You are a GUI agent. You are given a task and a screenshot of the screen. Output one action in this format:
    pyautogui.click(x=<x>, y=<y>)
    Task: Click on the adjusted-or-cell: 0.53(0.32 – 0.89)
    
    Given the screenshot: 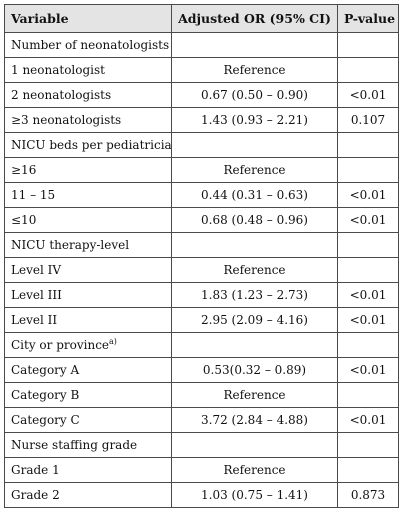 What is the action you would take?
    pyautogui.click(x=254, y=370)
    